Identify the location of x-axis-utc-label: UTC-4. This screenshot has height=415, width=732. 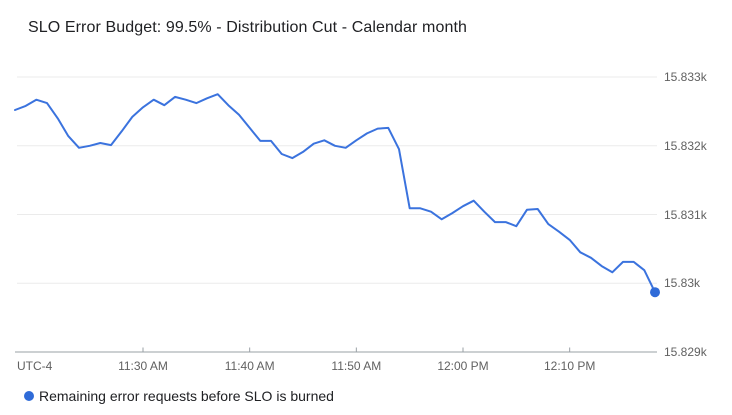
(35, 366).